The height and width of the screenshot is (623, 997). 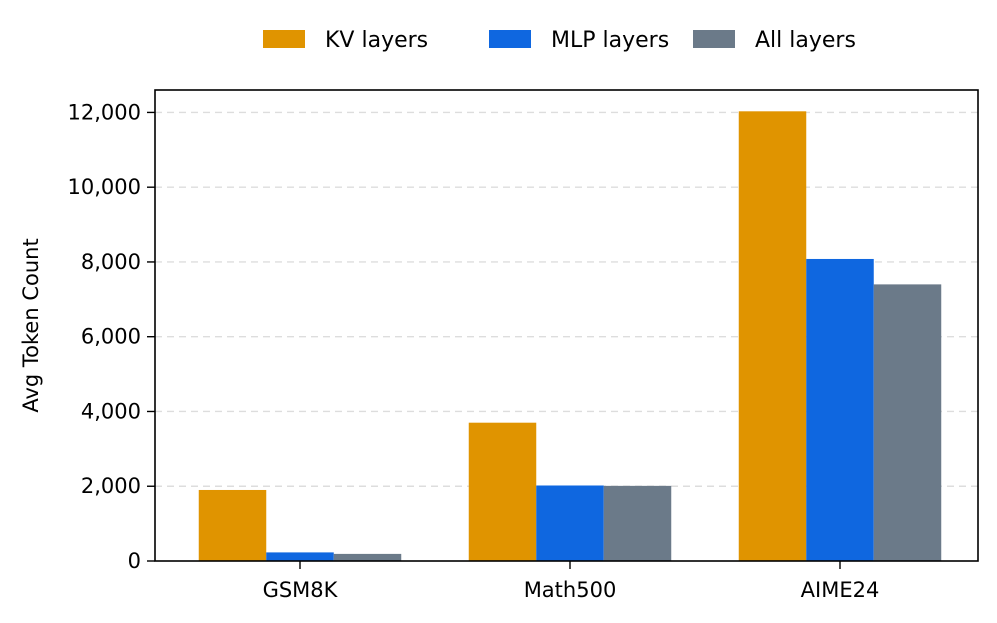 What do you see at coordinates (232, 525) in the screenshot?
I see `bar-kv-layers-gsm8k` at bounding box center [232, 525].